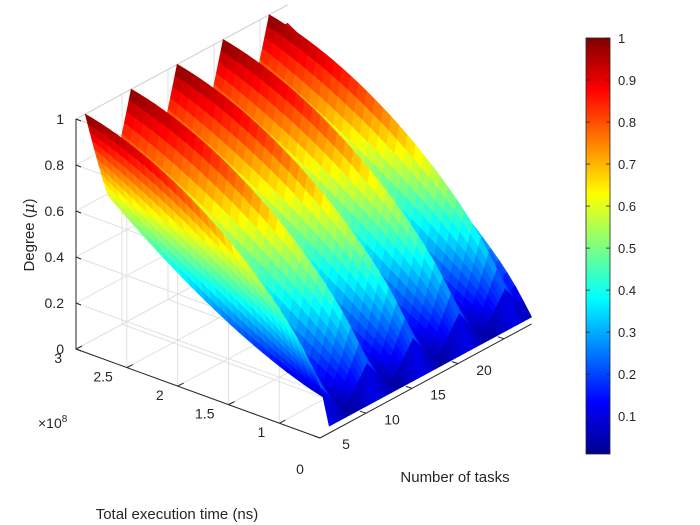  What do you see at coordinates (627, 374) in the screenshot?
I see `colorbar-tick-label: 0.2` at bounding box center [627, 374].